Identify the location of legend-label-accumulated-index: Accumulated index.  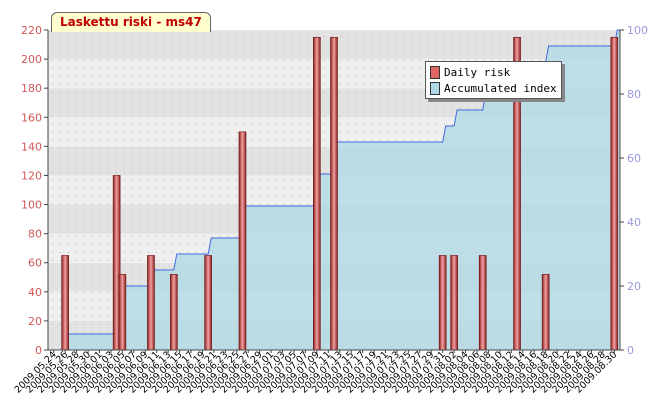
(500, 88).